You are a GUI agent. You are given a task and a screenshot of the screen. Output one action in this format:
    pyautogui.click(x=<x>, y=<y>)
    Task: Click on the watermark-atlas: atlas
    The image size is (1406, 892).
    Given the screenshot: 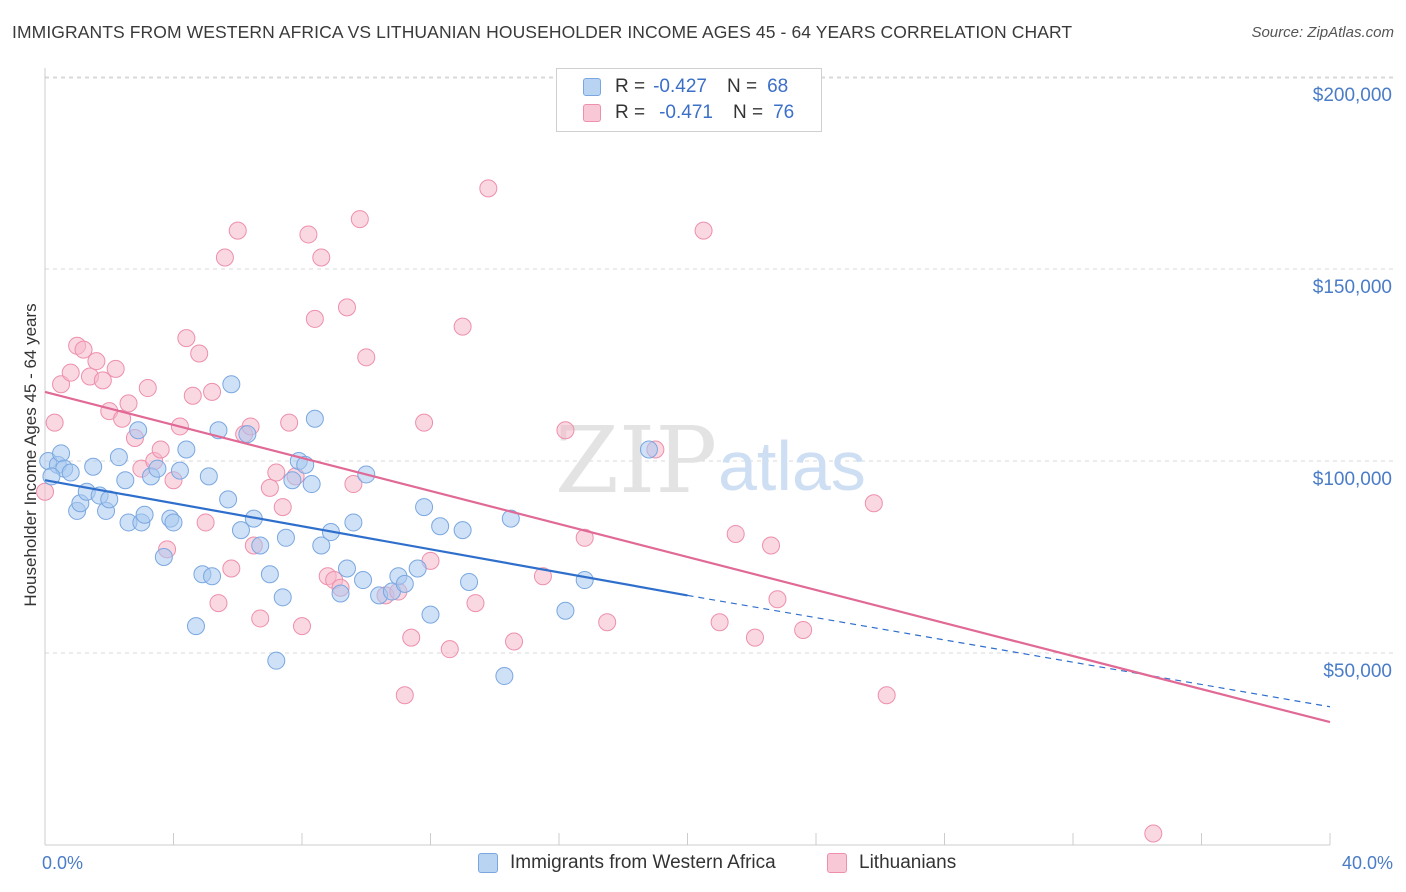 What is the action you would take?
    pyautogui.click(x=792, y=466)
    